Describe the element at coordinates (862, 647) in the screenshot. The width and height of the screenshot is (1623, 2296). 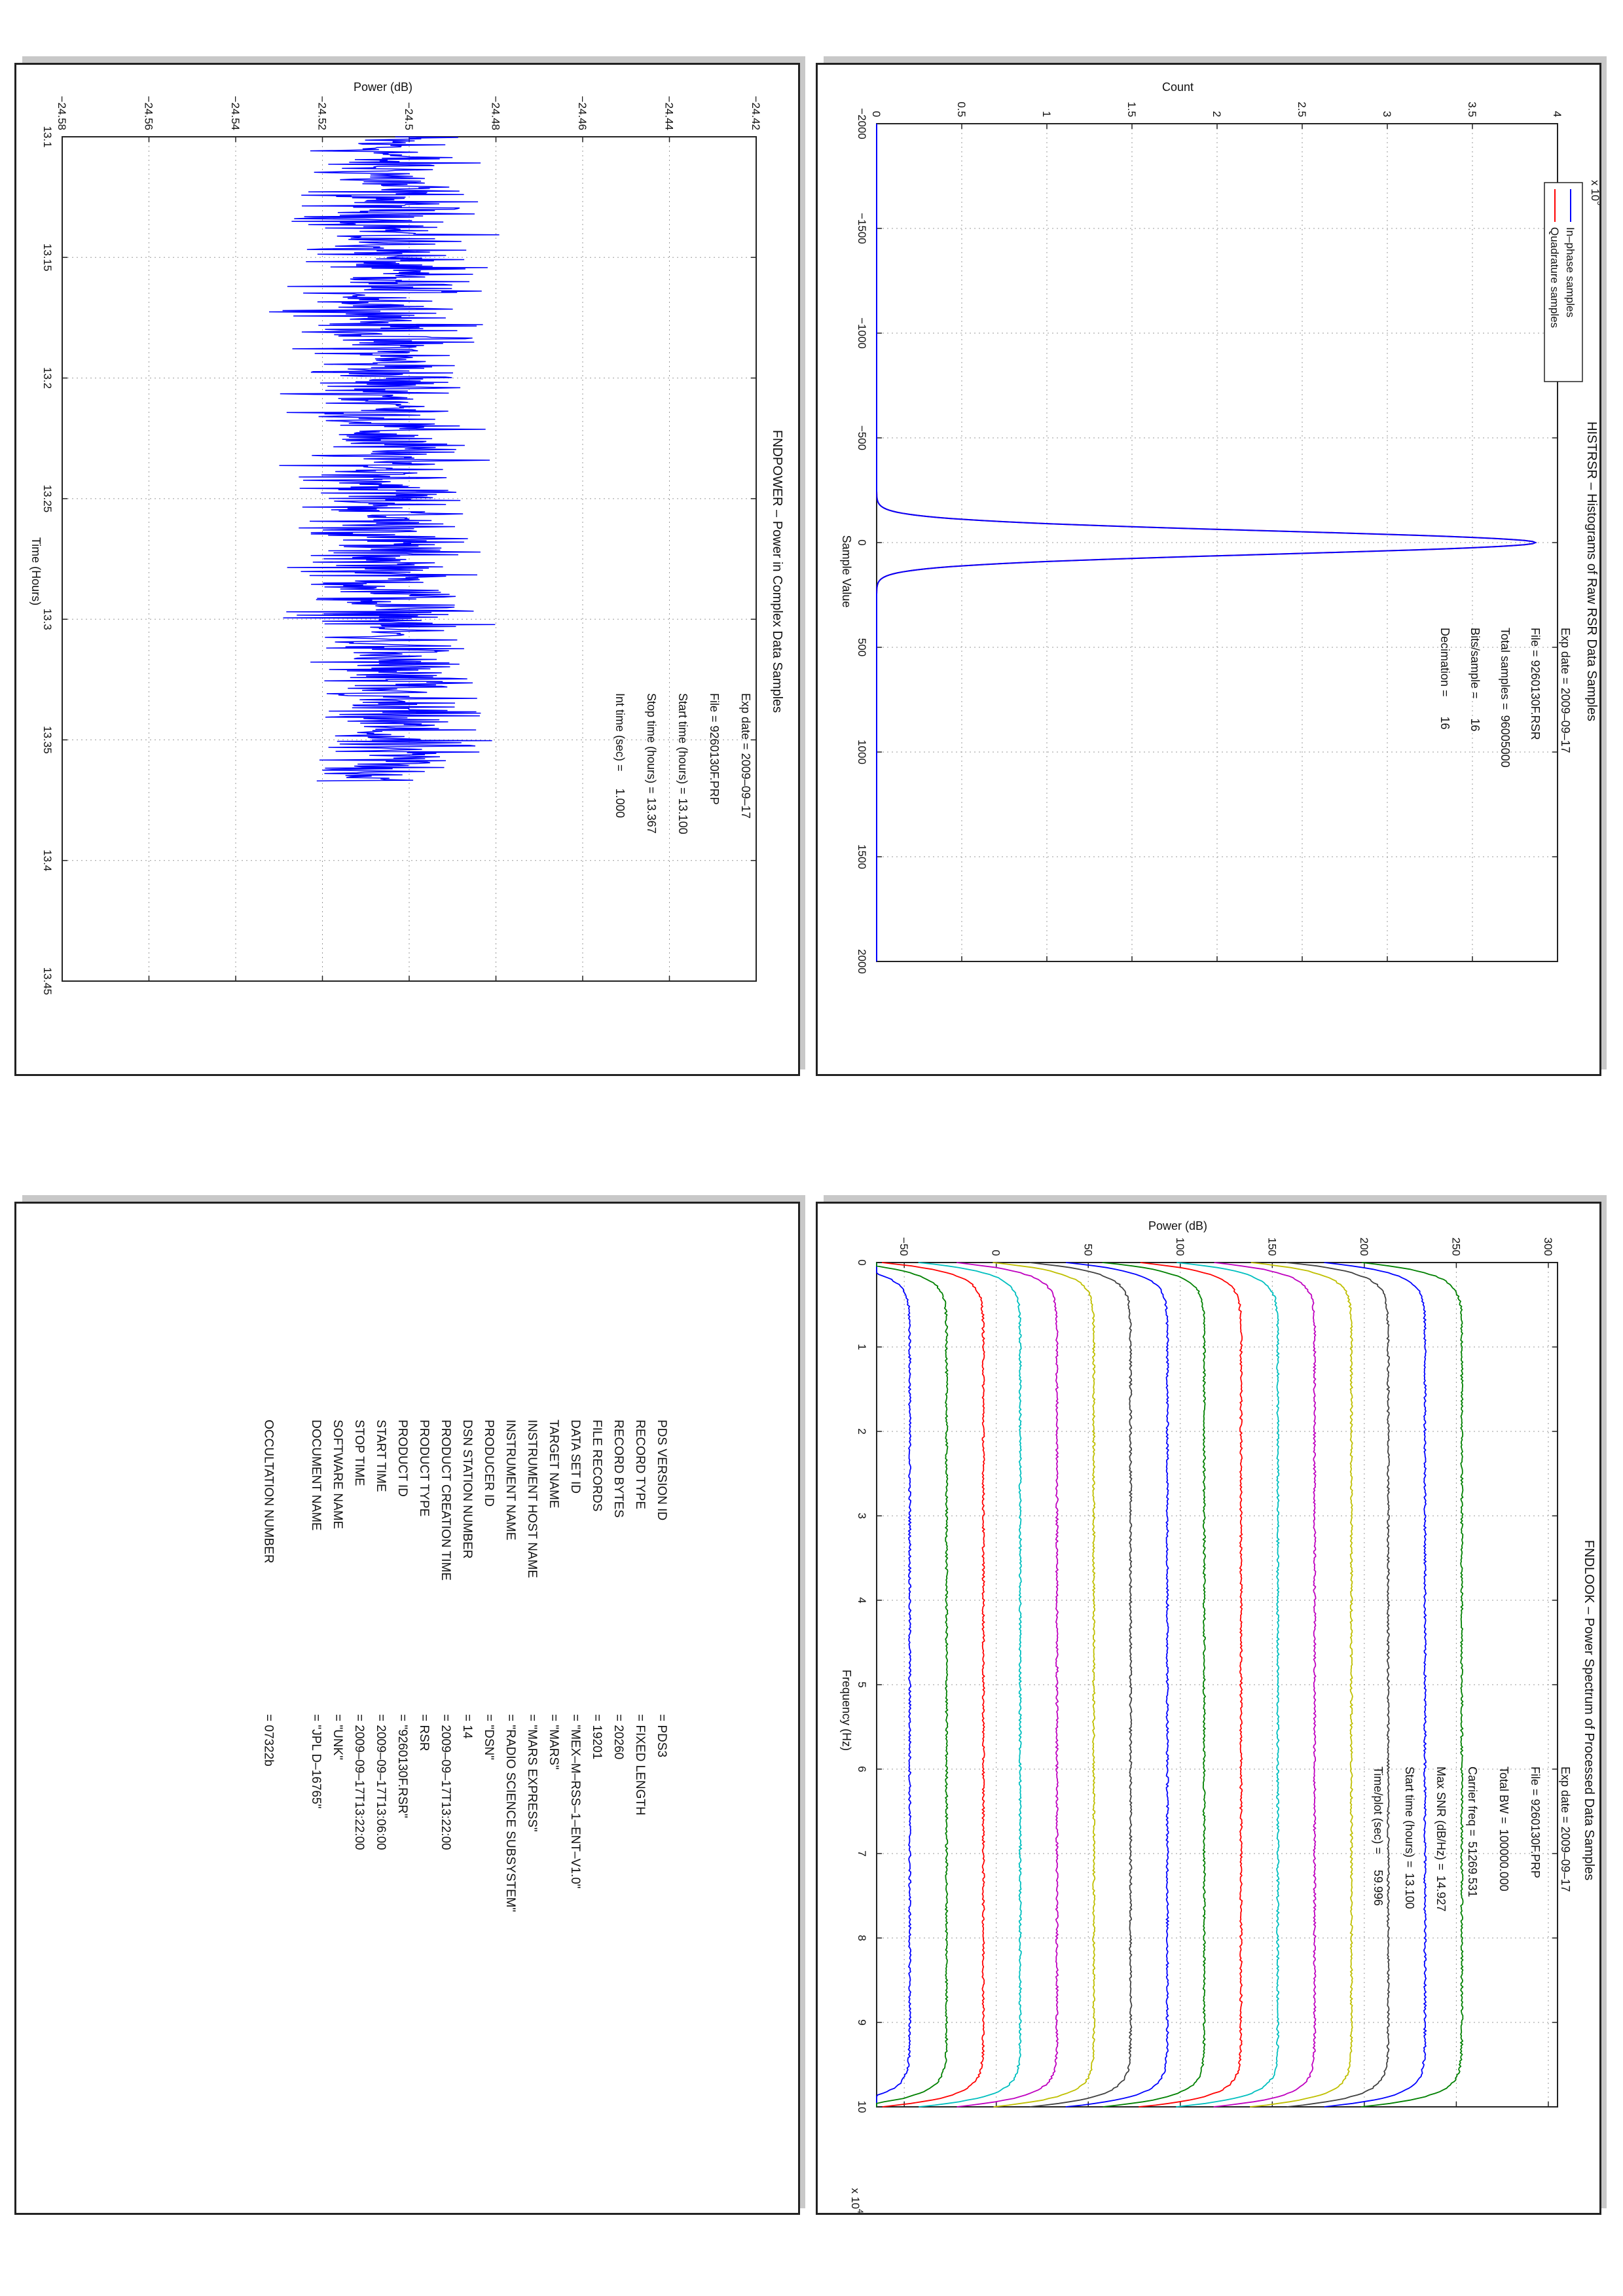
I see `histrsr-xtick-label: 500` at that location.